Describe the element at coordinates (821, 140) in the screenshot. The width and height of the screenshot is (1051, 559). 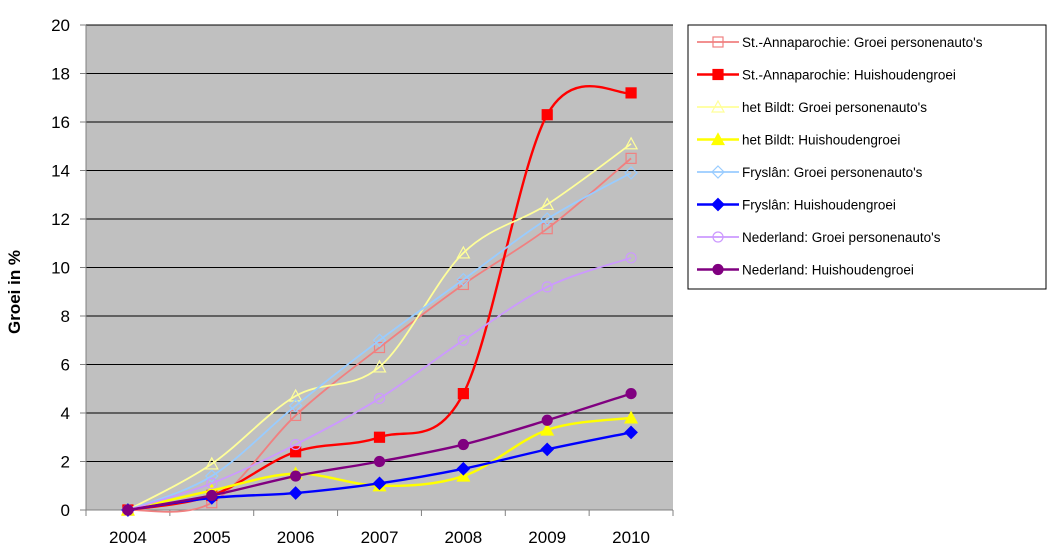
I see `legend-label: het Bildt: Huishoudengroei` at that location.